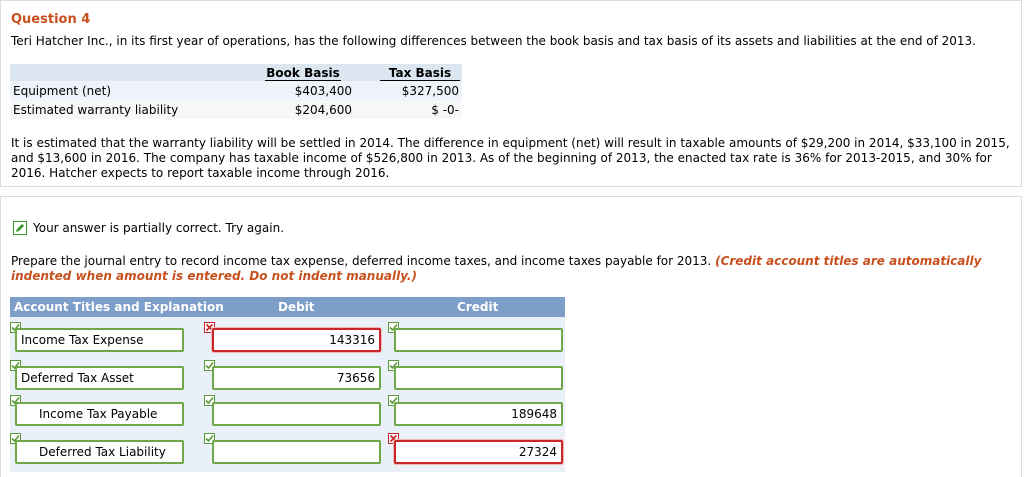 The image size is (1024, 477). I want to click on account-input: Income Tax Payable, so click(99, 414).